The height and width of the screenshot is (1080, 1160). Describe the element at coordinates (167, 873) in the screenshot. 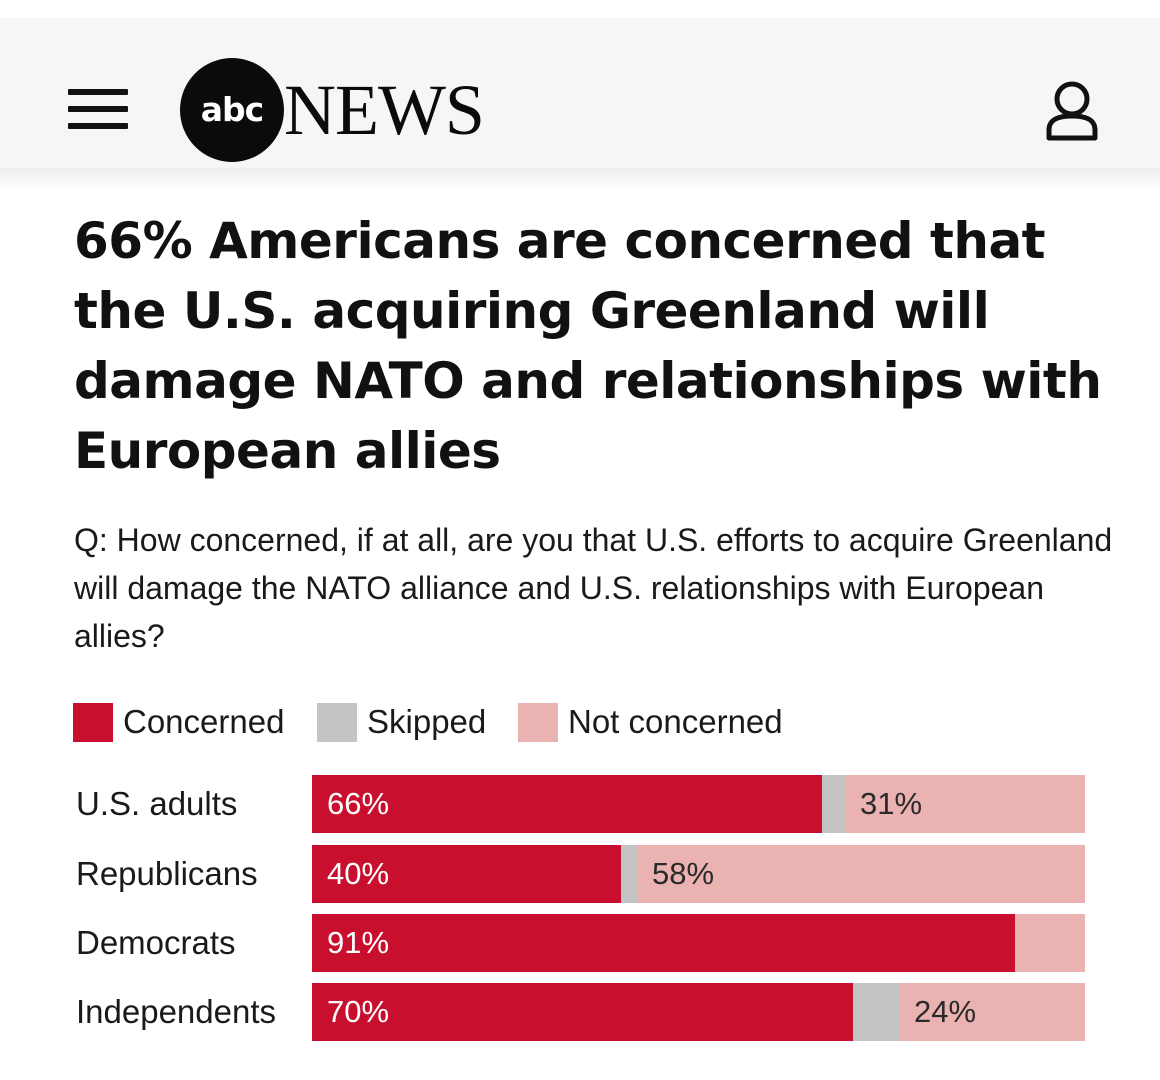

I see `row-label: Republicans` at that location.